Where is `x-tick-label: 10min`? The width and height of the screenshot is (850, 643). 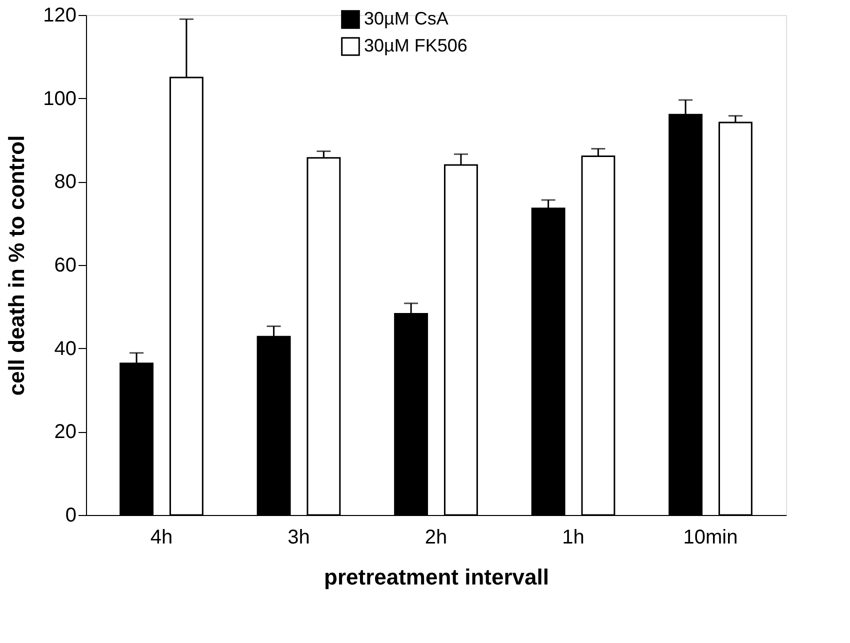
x-tick-label: 10min is located at coordinates (710, 537).